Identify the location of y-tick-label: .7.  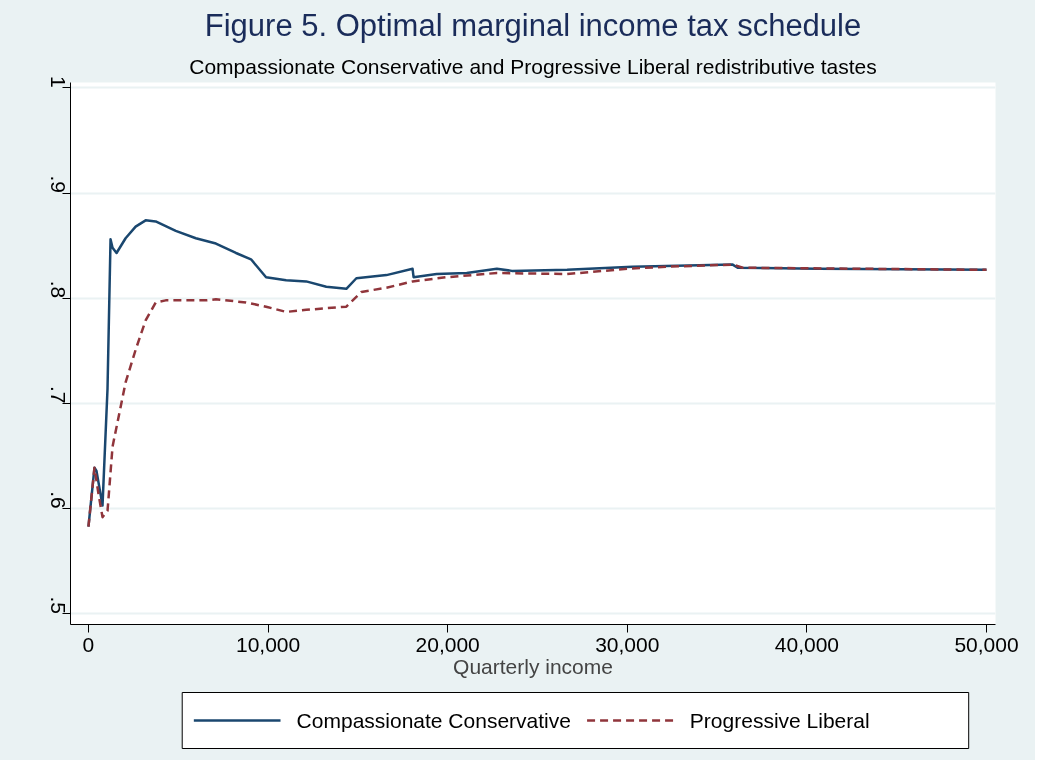
(58, 394).